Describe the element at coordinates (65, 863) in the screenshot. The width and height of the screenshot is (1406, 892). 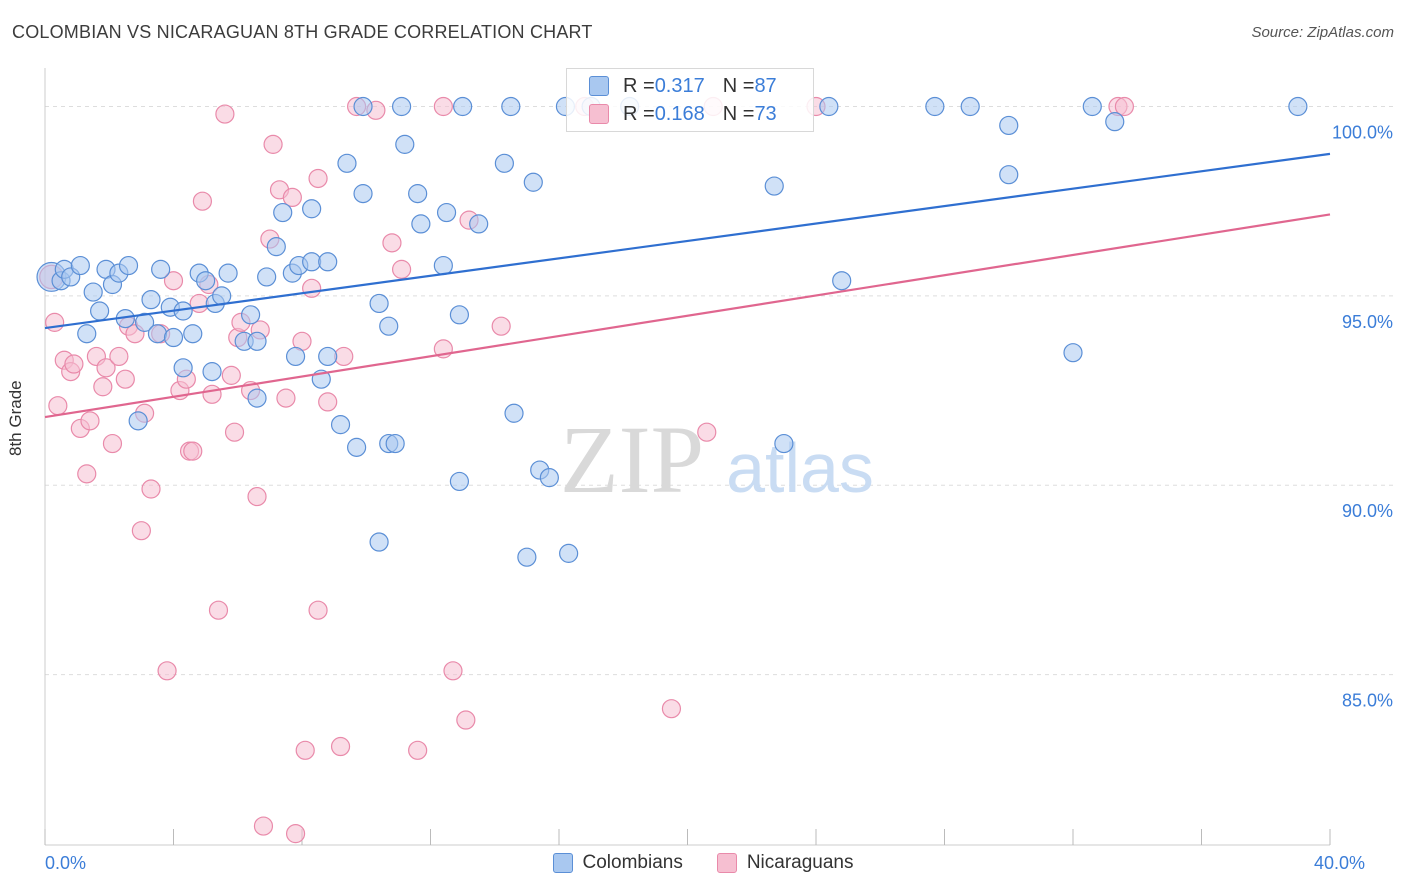
I see `x-tick-label: 0.0%` at that location.